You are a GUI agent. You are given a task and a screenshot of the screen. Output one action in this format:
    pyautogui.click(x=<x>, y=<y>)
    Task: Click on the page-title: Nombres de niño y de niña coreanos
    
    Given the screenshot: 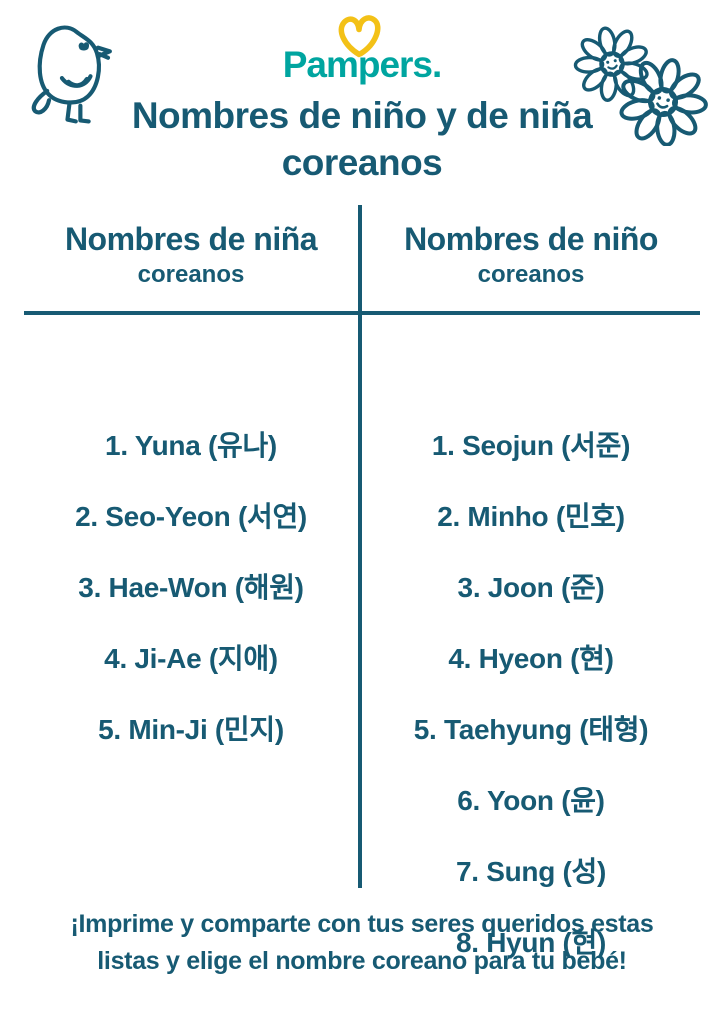 What is the action you would take?
    pyautogui.click(x=362, y=139)
    